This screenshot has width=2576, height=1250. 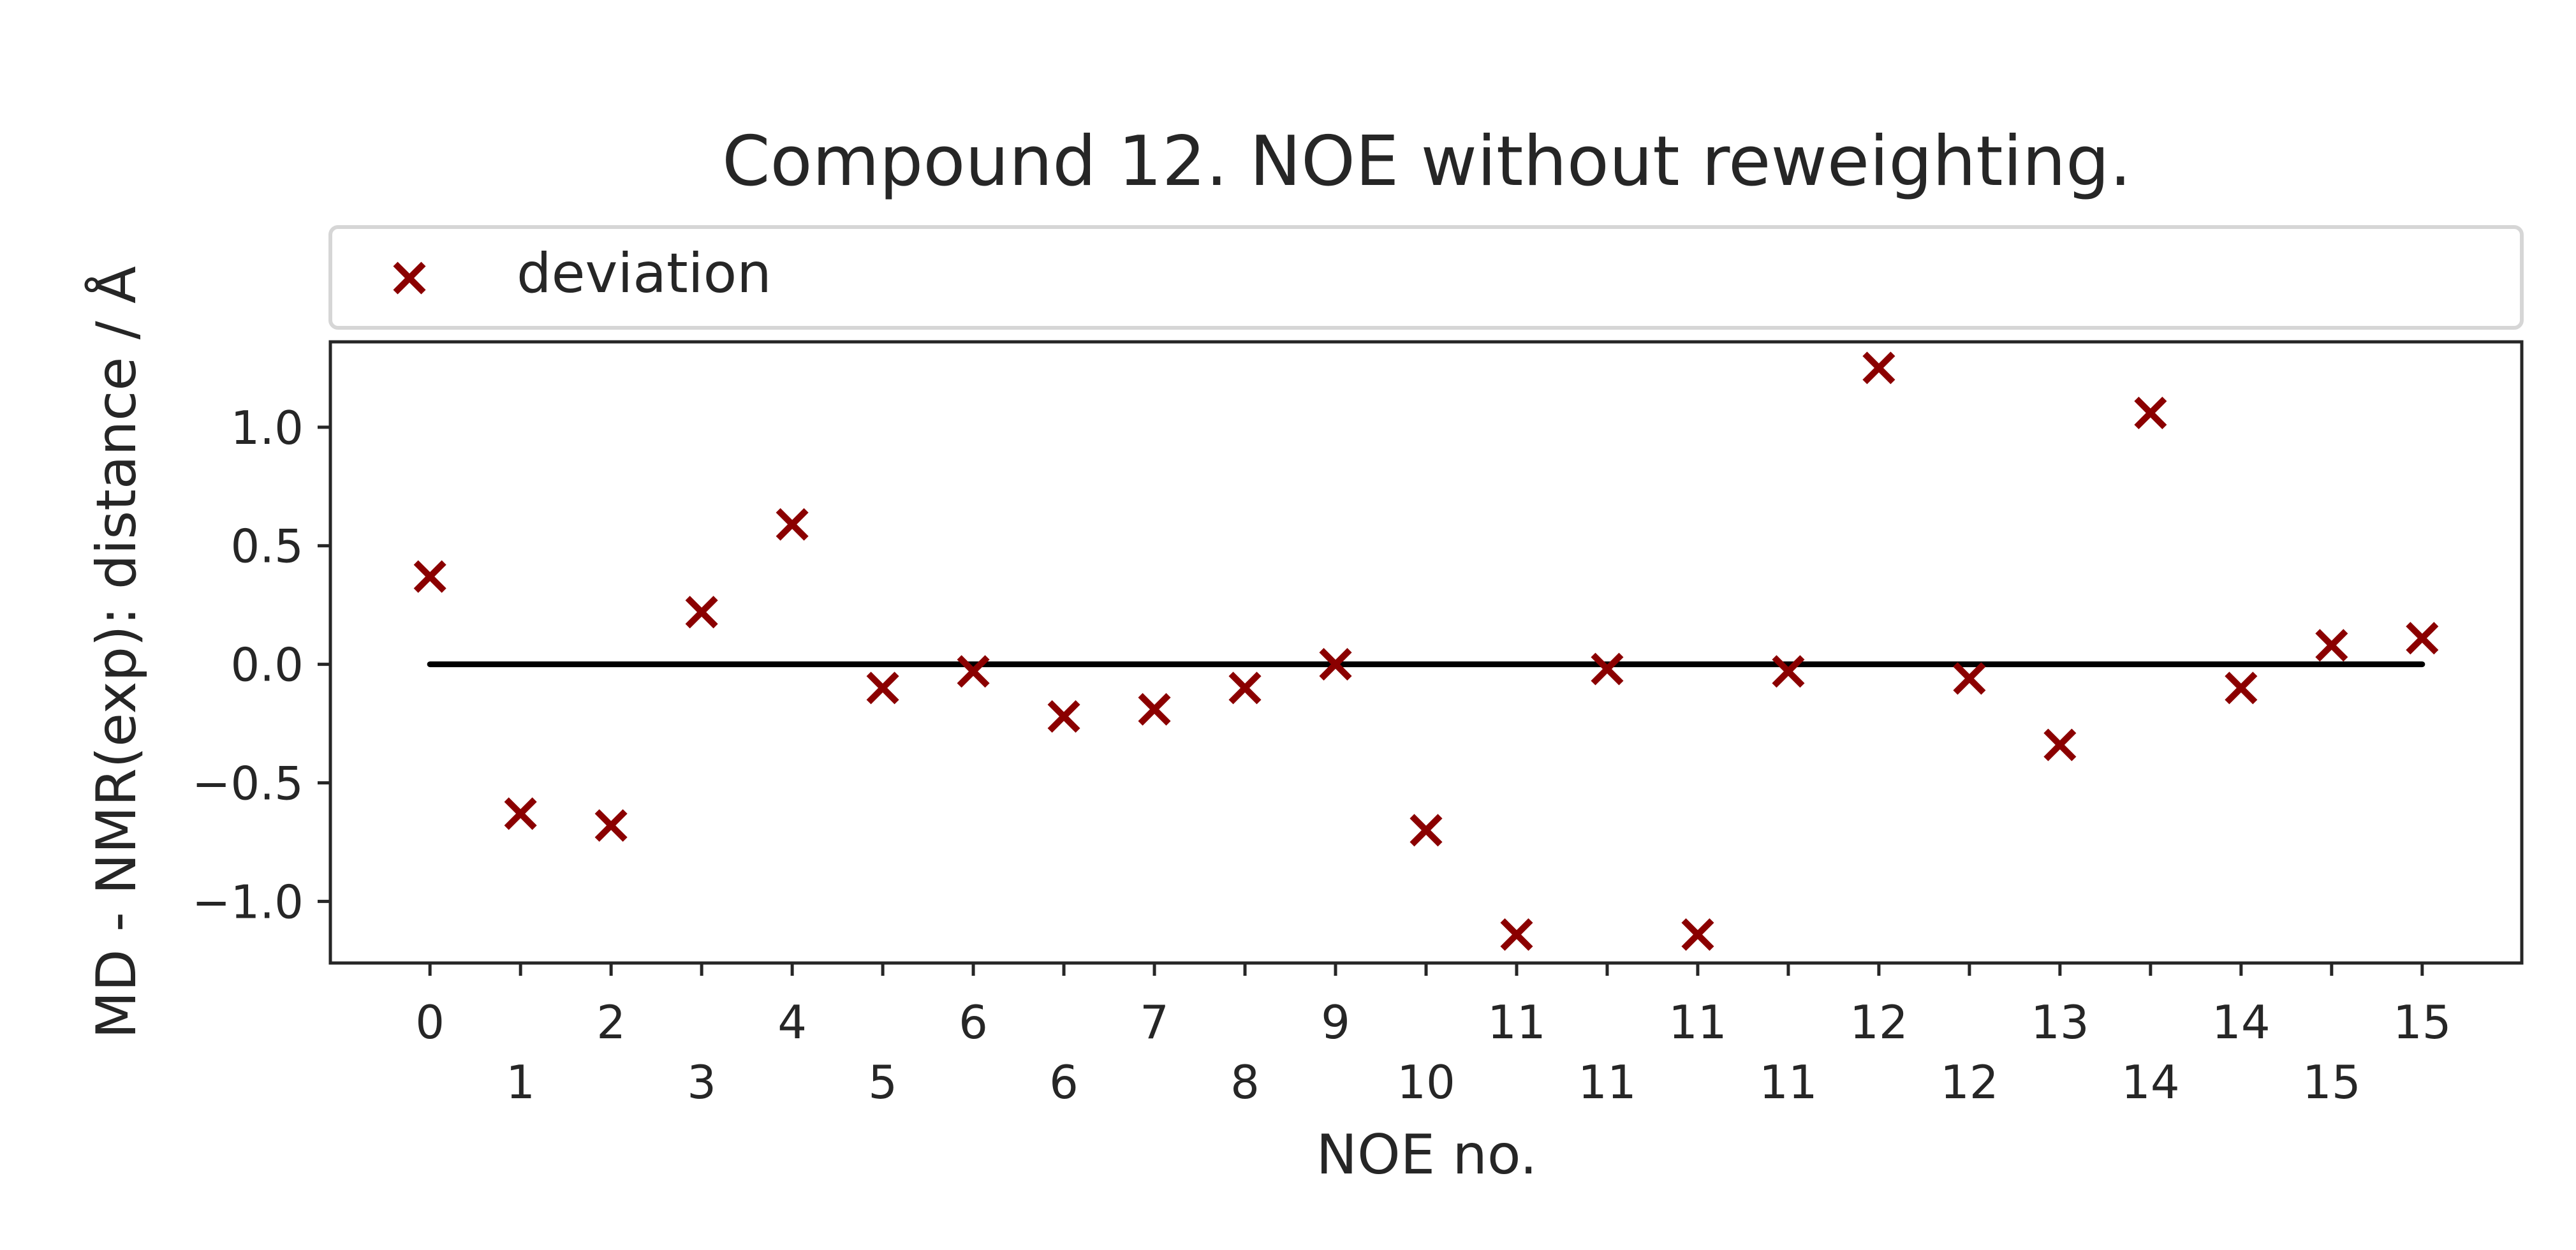 I want to click on legend-marker-x-icon, so click(x=409, y=278).